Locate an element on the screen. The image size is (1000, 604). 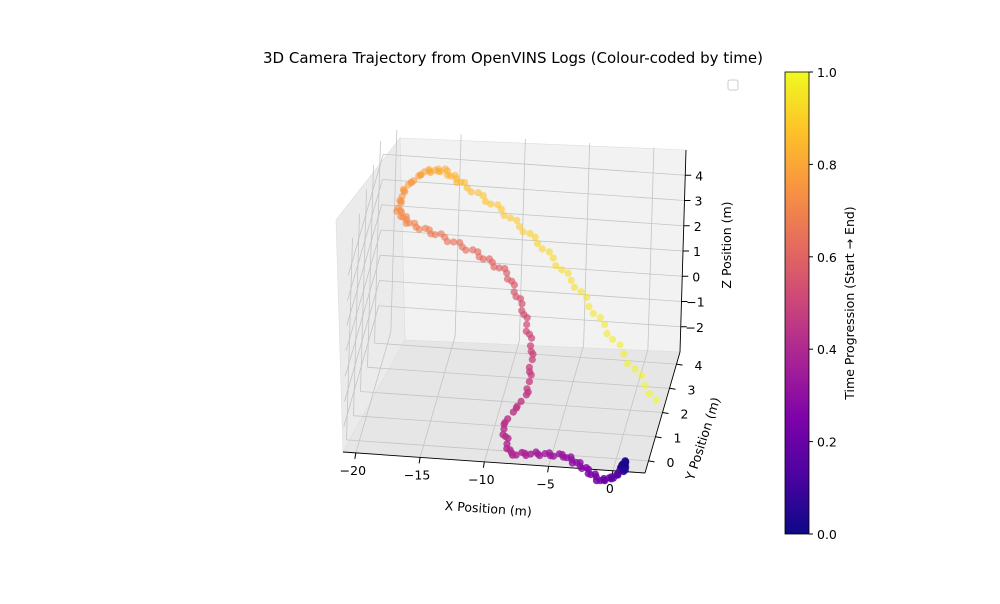
z-tick-label: 0 is located at coordinates (696, 276).